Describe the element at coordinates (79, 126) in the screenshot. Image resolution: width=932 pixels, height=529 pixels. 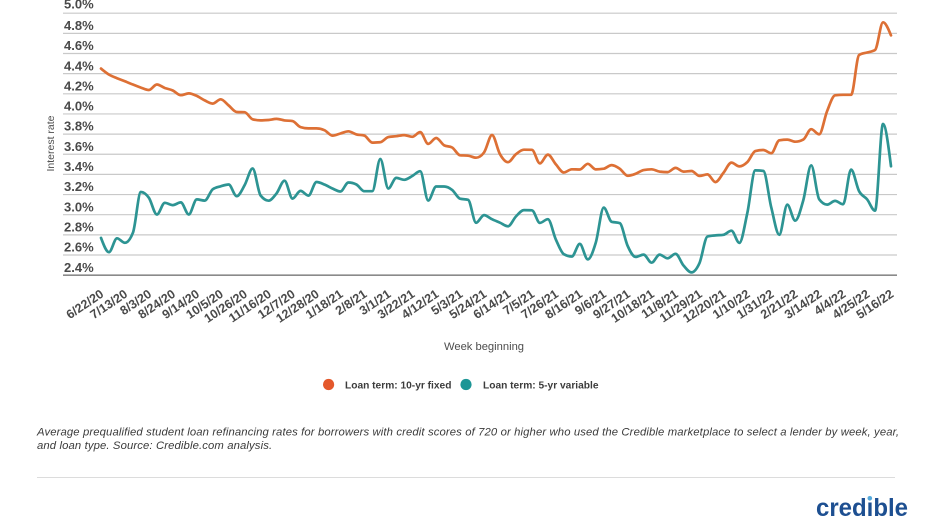
I see `svg-text: 3.8%` at that location.